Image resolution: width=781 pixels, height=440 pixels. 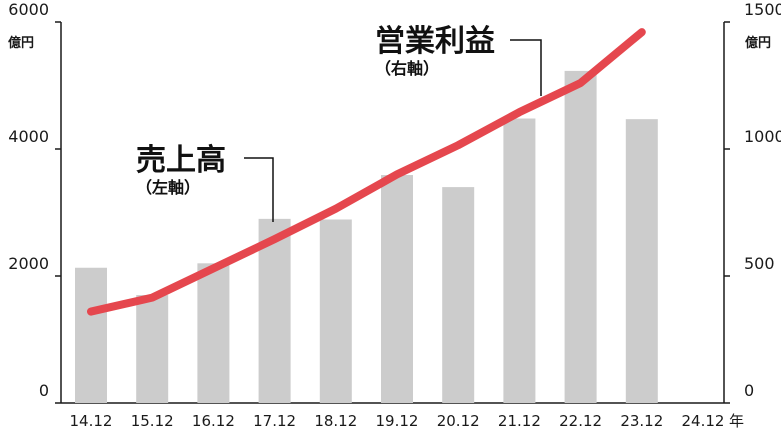 What do you see at coordinates (168, 187) in the screenshot?
I see `sales-series-note: （左軸）` at bounding box center [168, 187].